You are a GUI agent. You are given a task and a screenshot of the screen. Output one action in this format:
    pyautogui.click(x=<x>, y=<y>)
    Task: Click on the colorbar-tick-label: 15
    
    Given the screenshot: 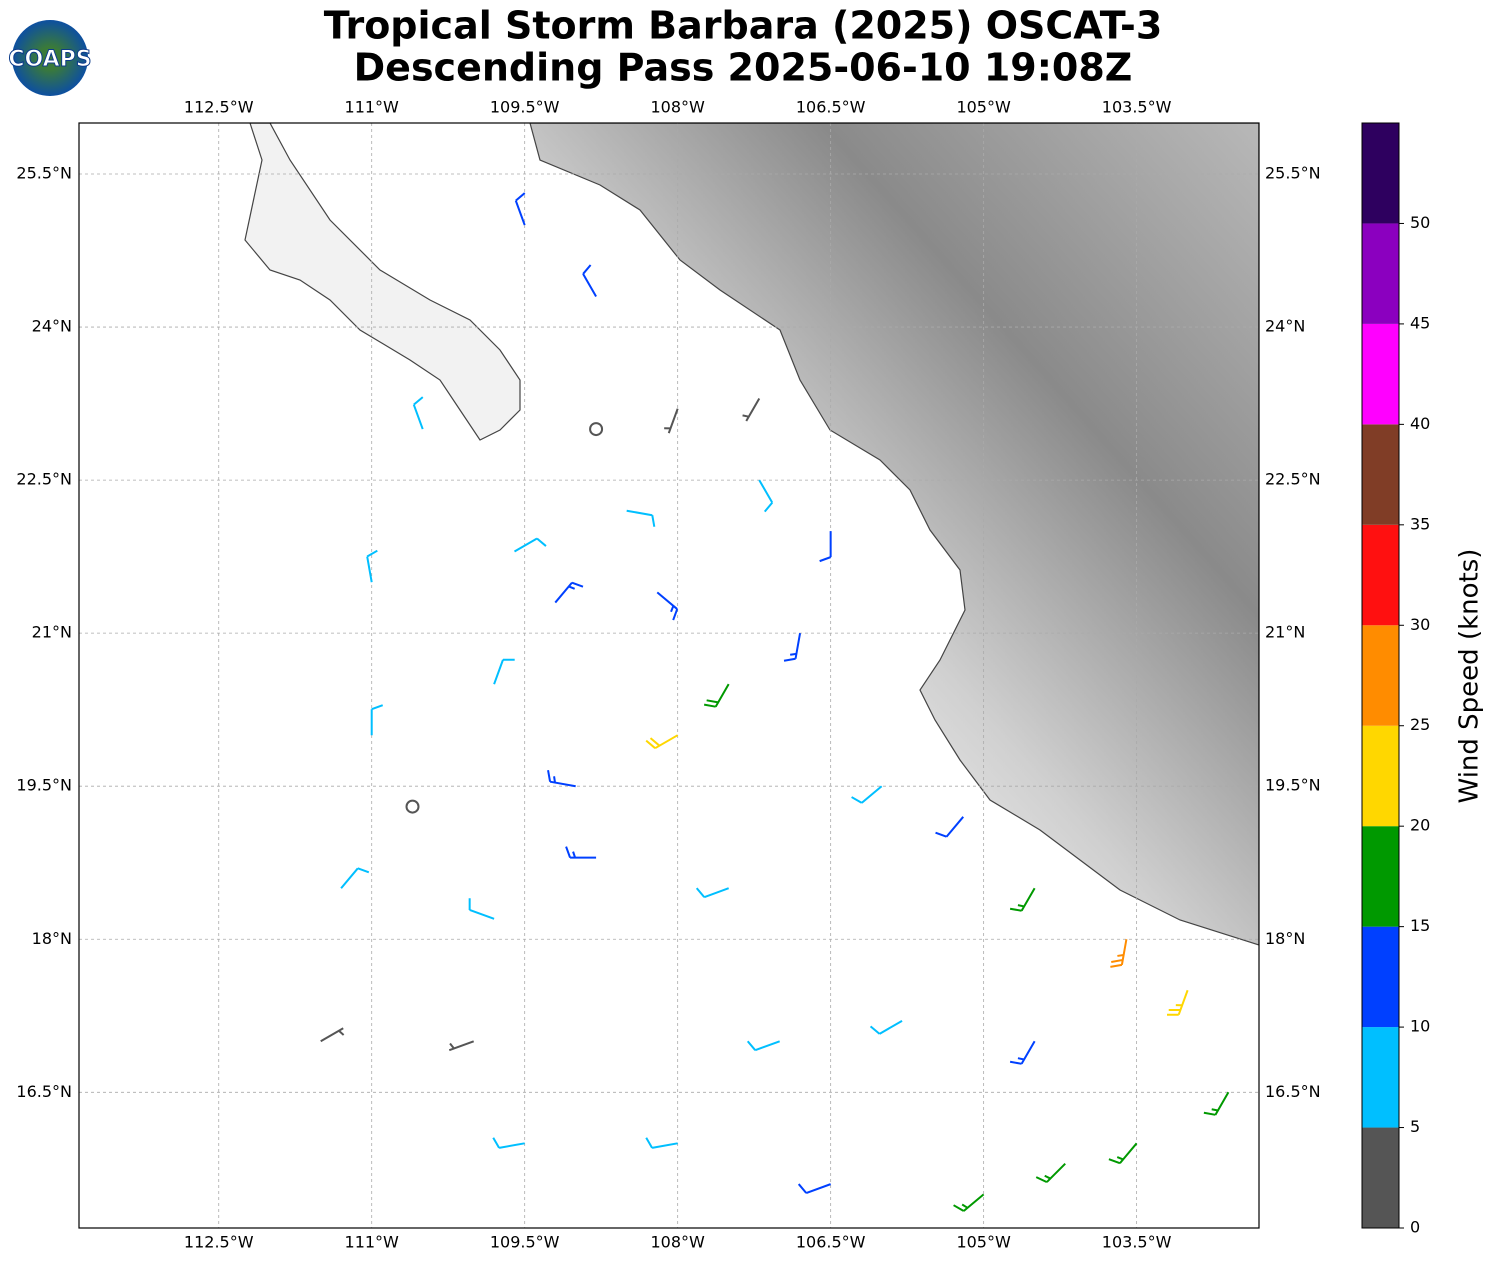 What is the action you would take?
    pyautogui.click(x=1420, y=925)
    